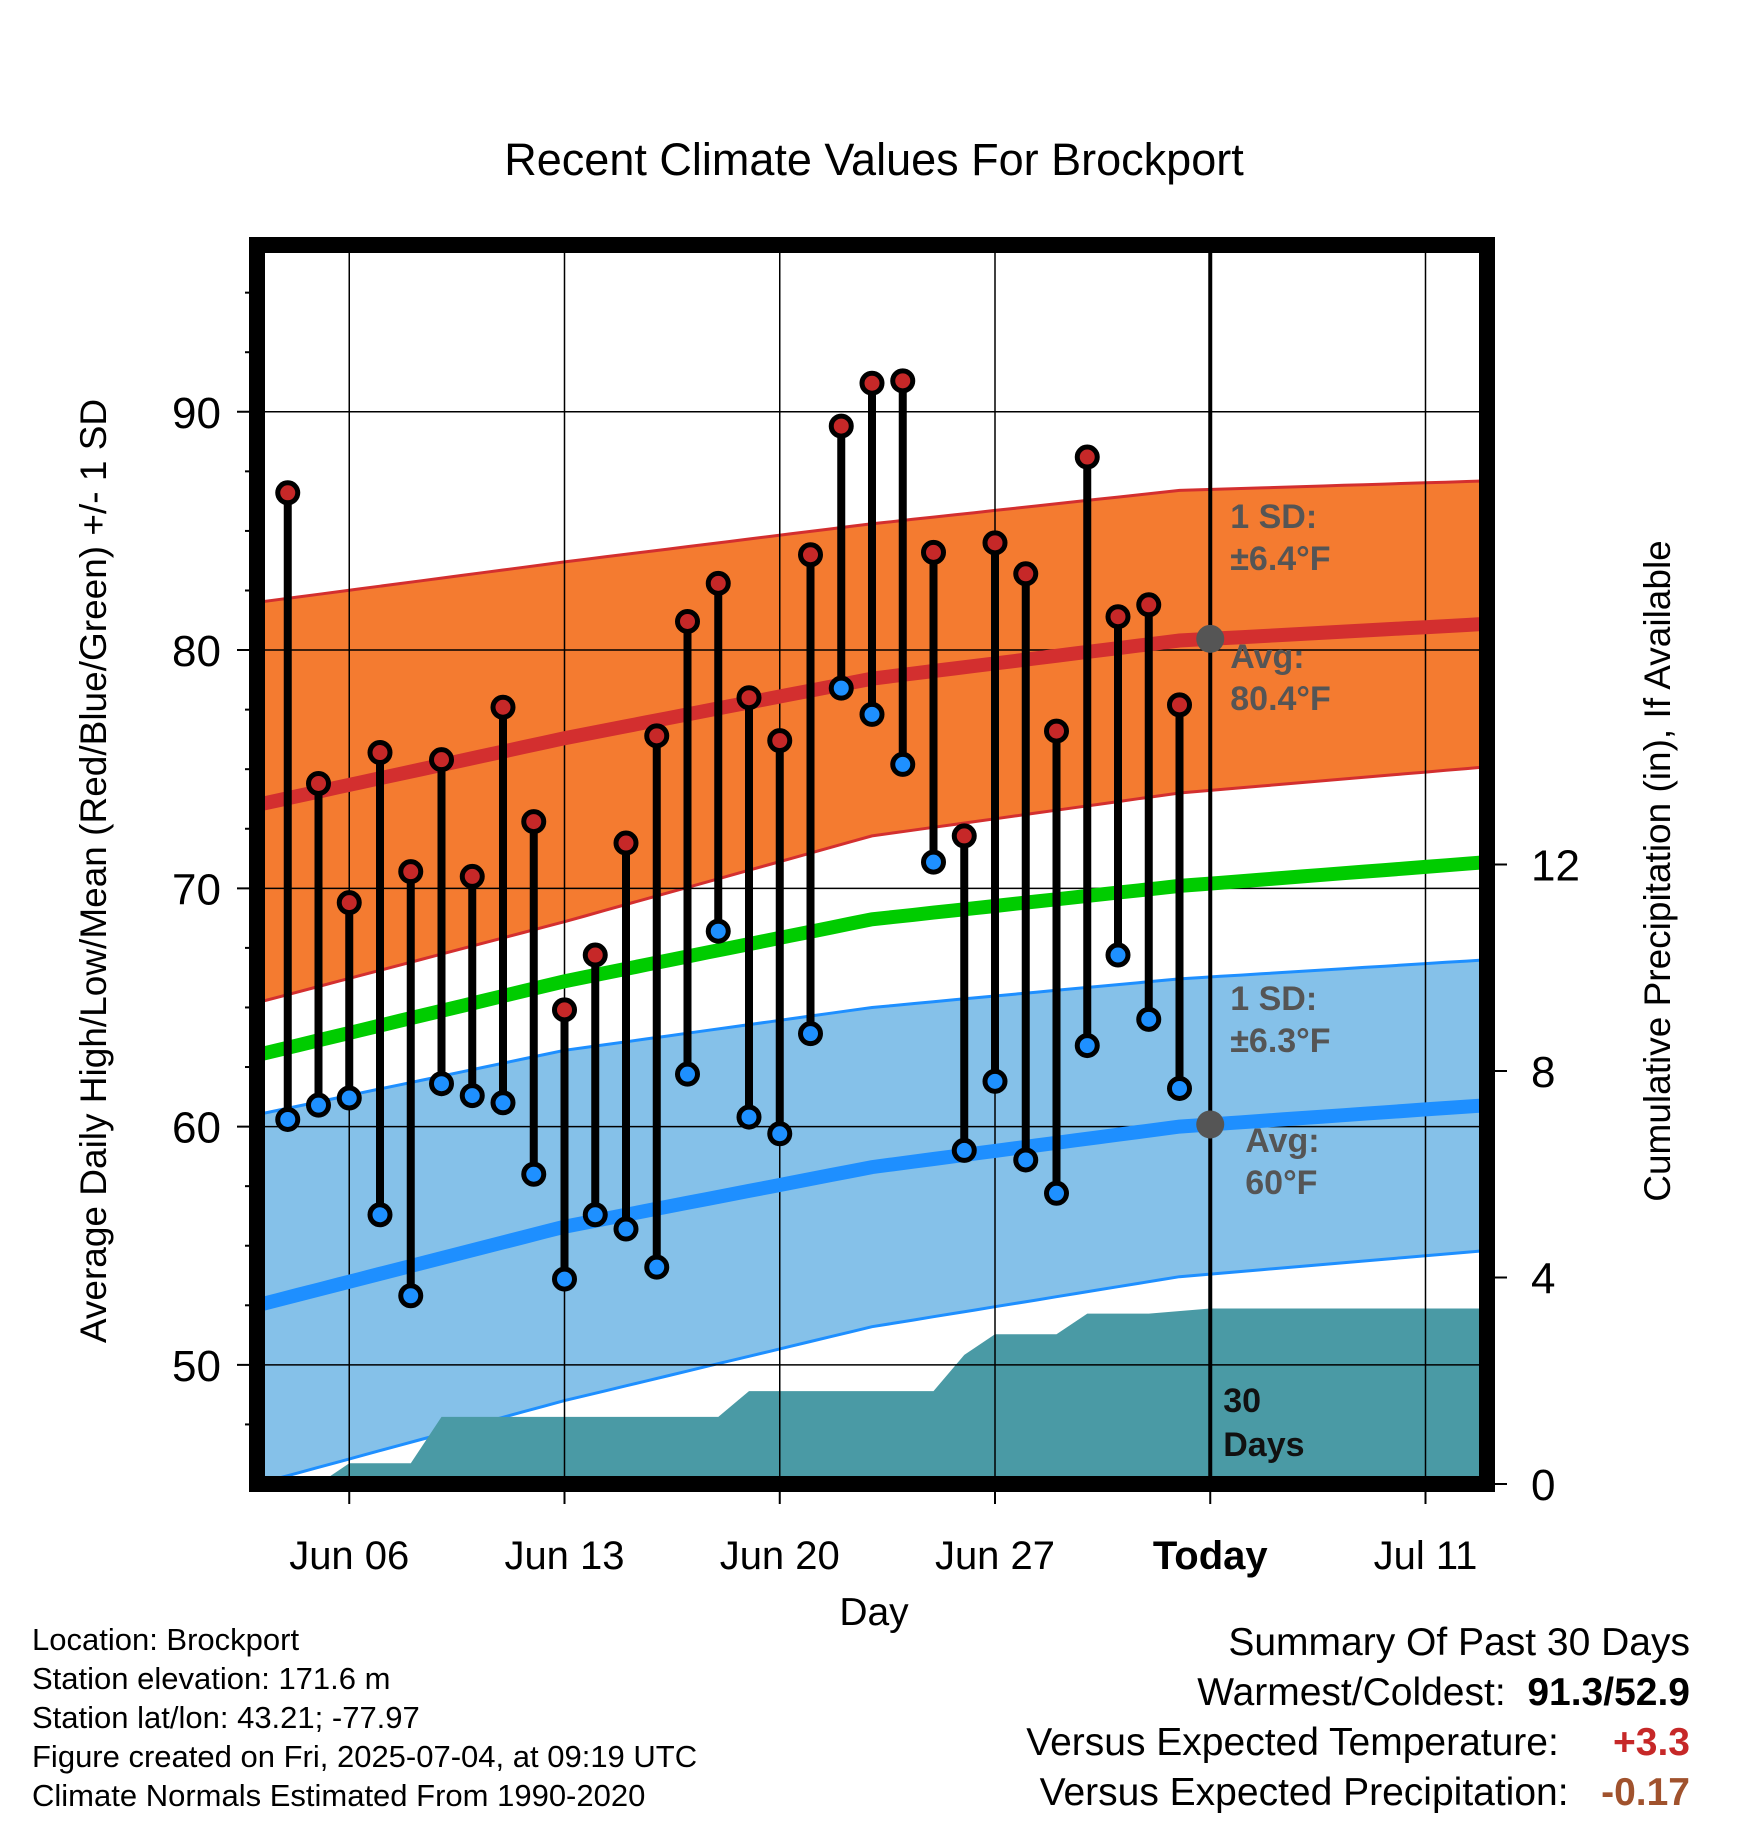 The height and width of the screenshot is (1828, 1748). I want to click on y-tick-label: 50, so click(196, 1366).